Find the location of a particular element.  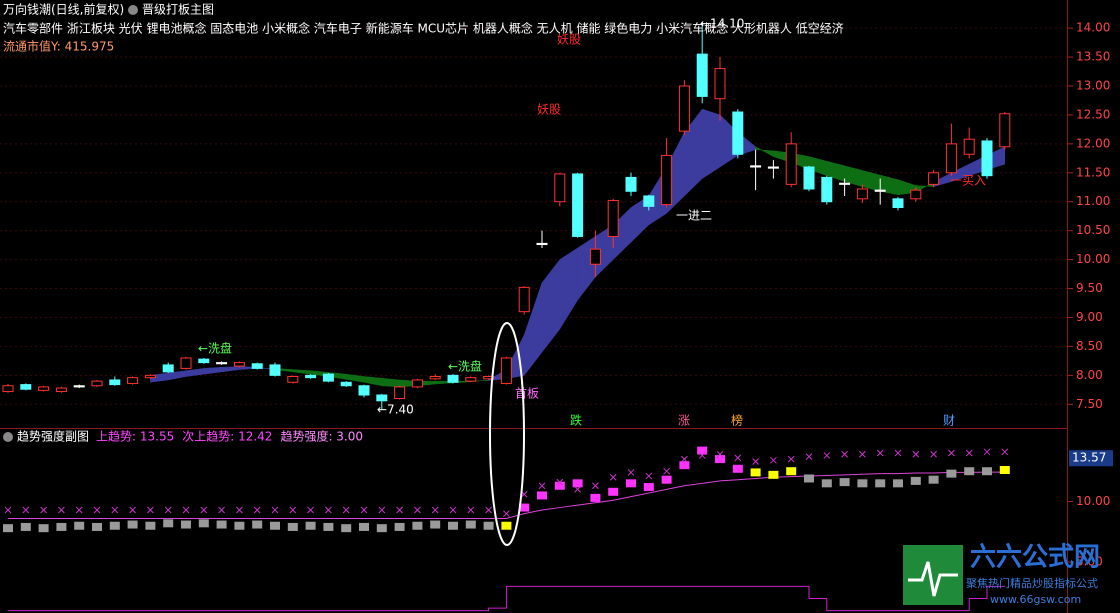

y-tick-label: 14.00 is located at coordinates (1093, 28).